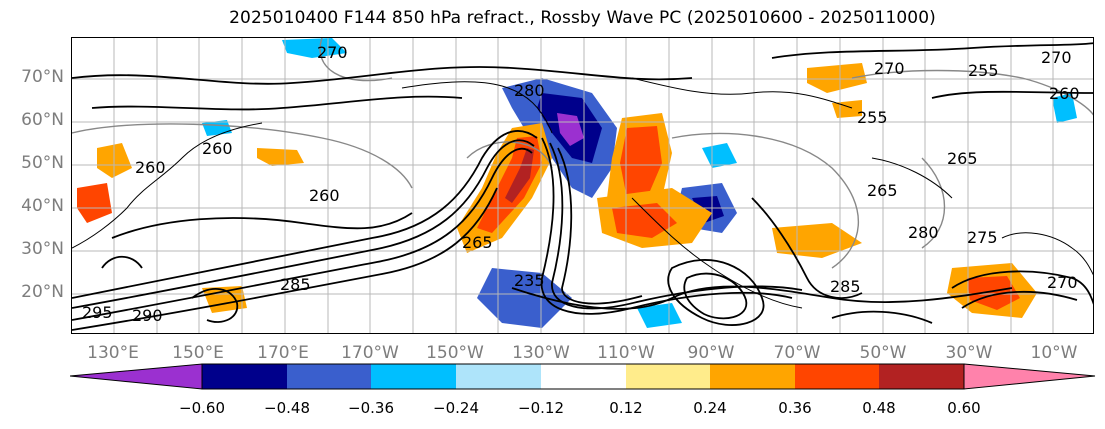 This screenshot has height=429, width=1105. I want to click on navy-anomaly-america, so click(708, 209).